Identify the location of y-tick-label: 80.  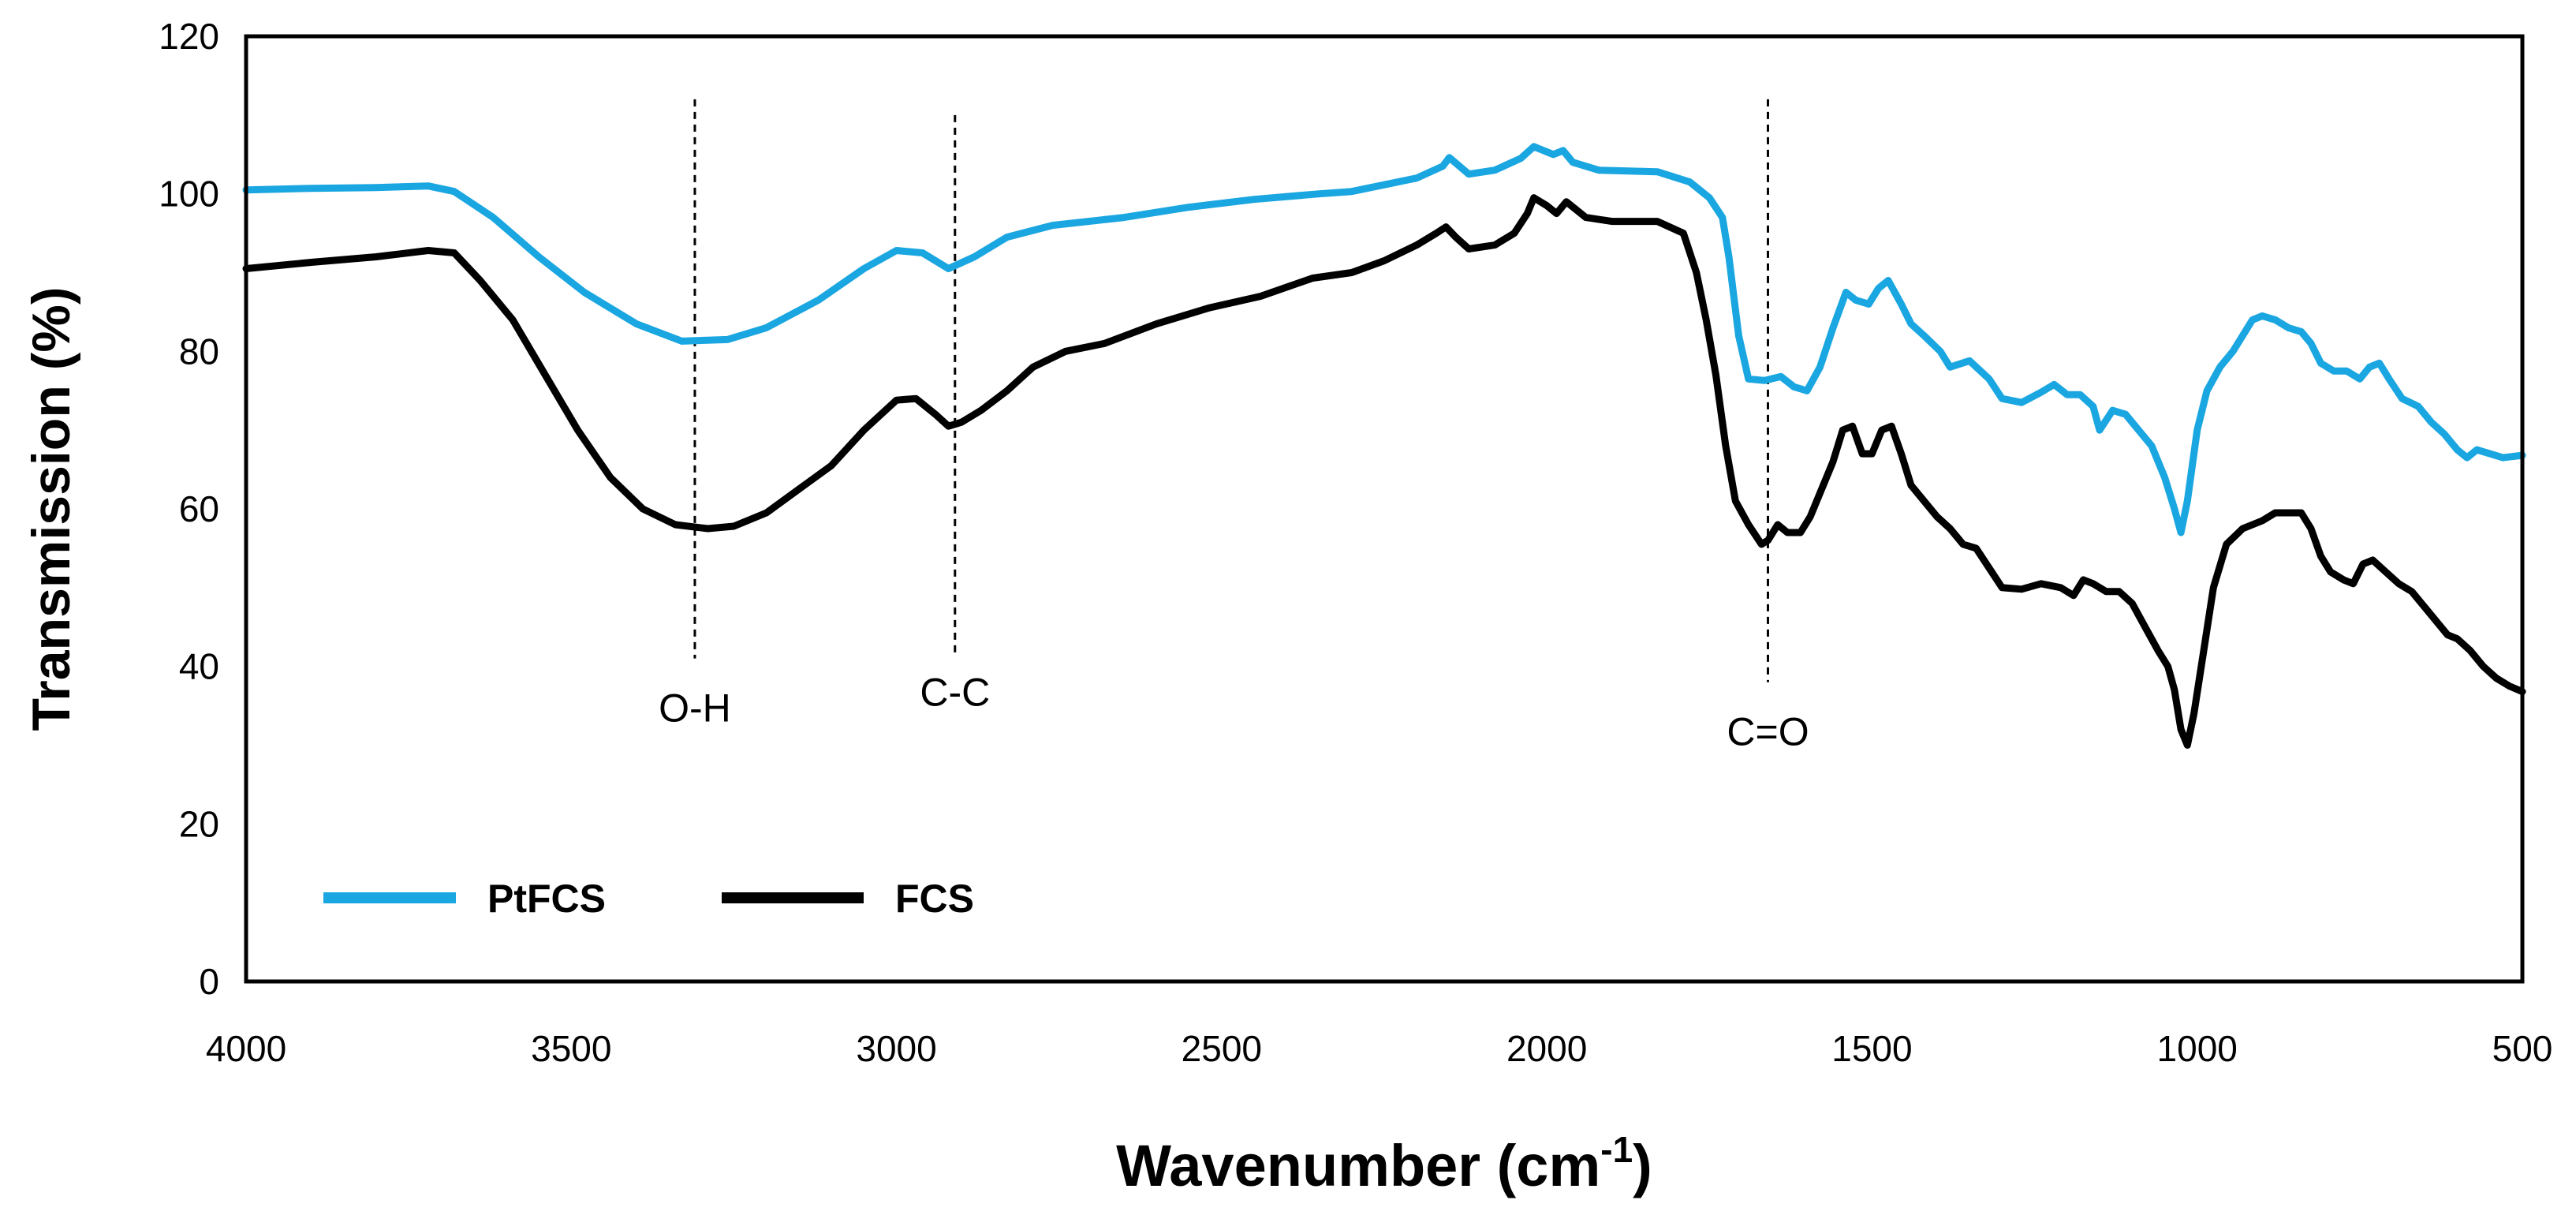
(199, 351).